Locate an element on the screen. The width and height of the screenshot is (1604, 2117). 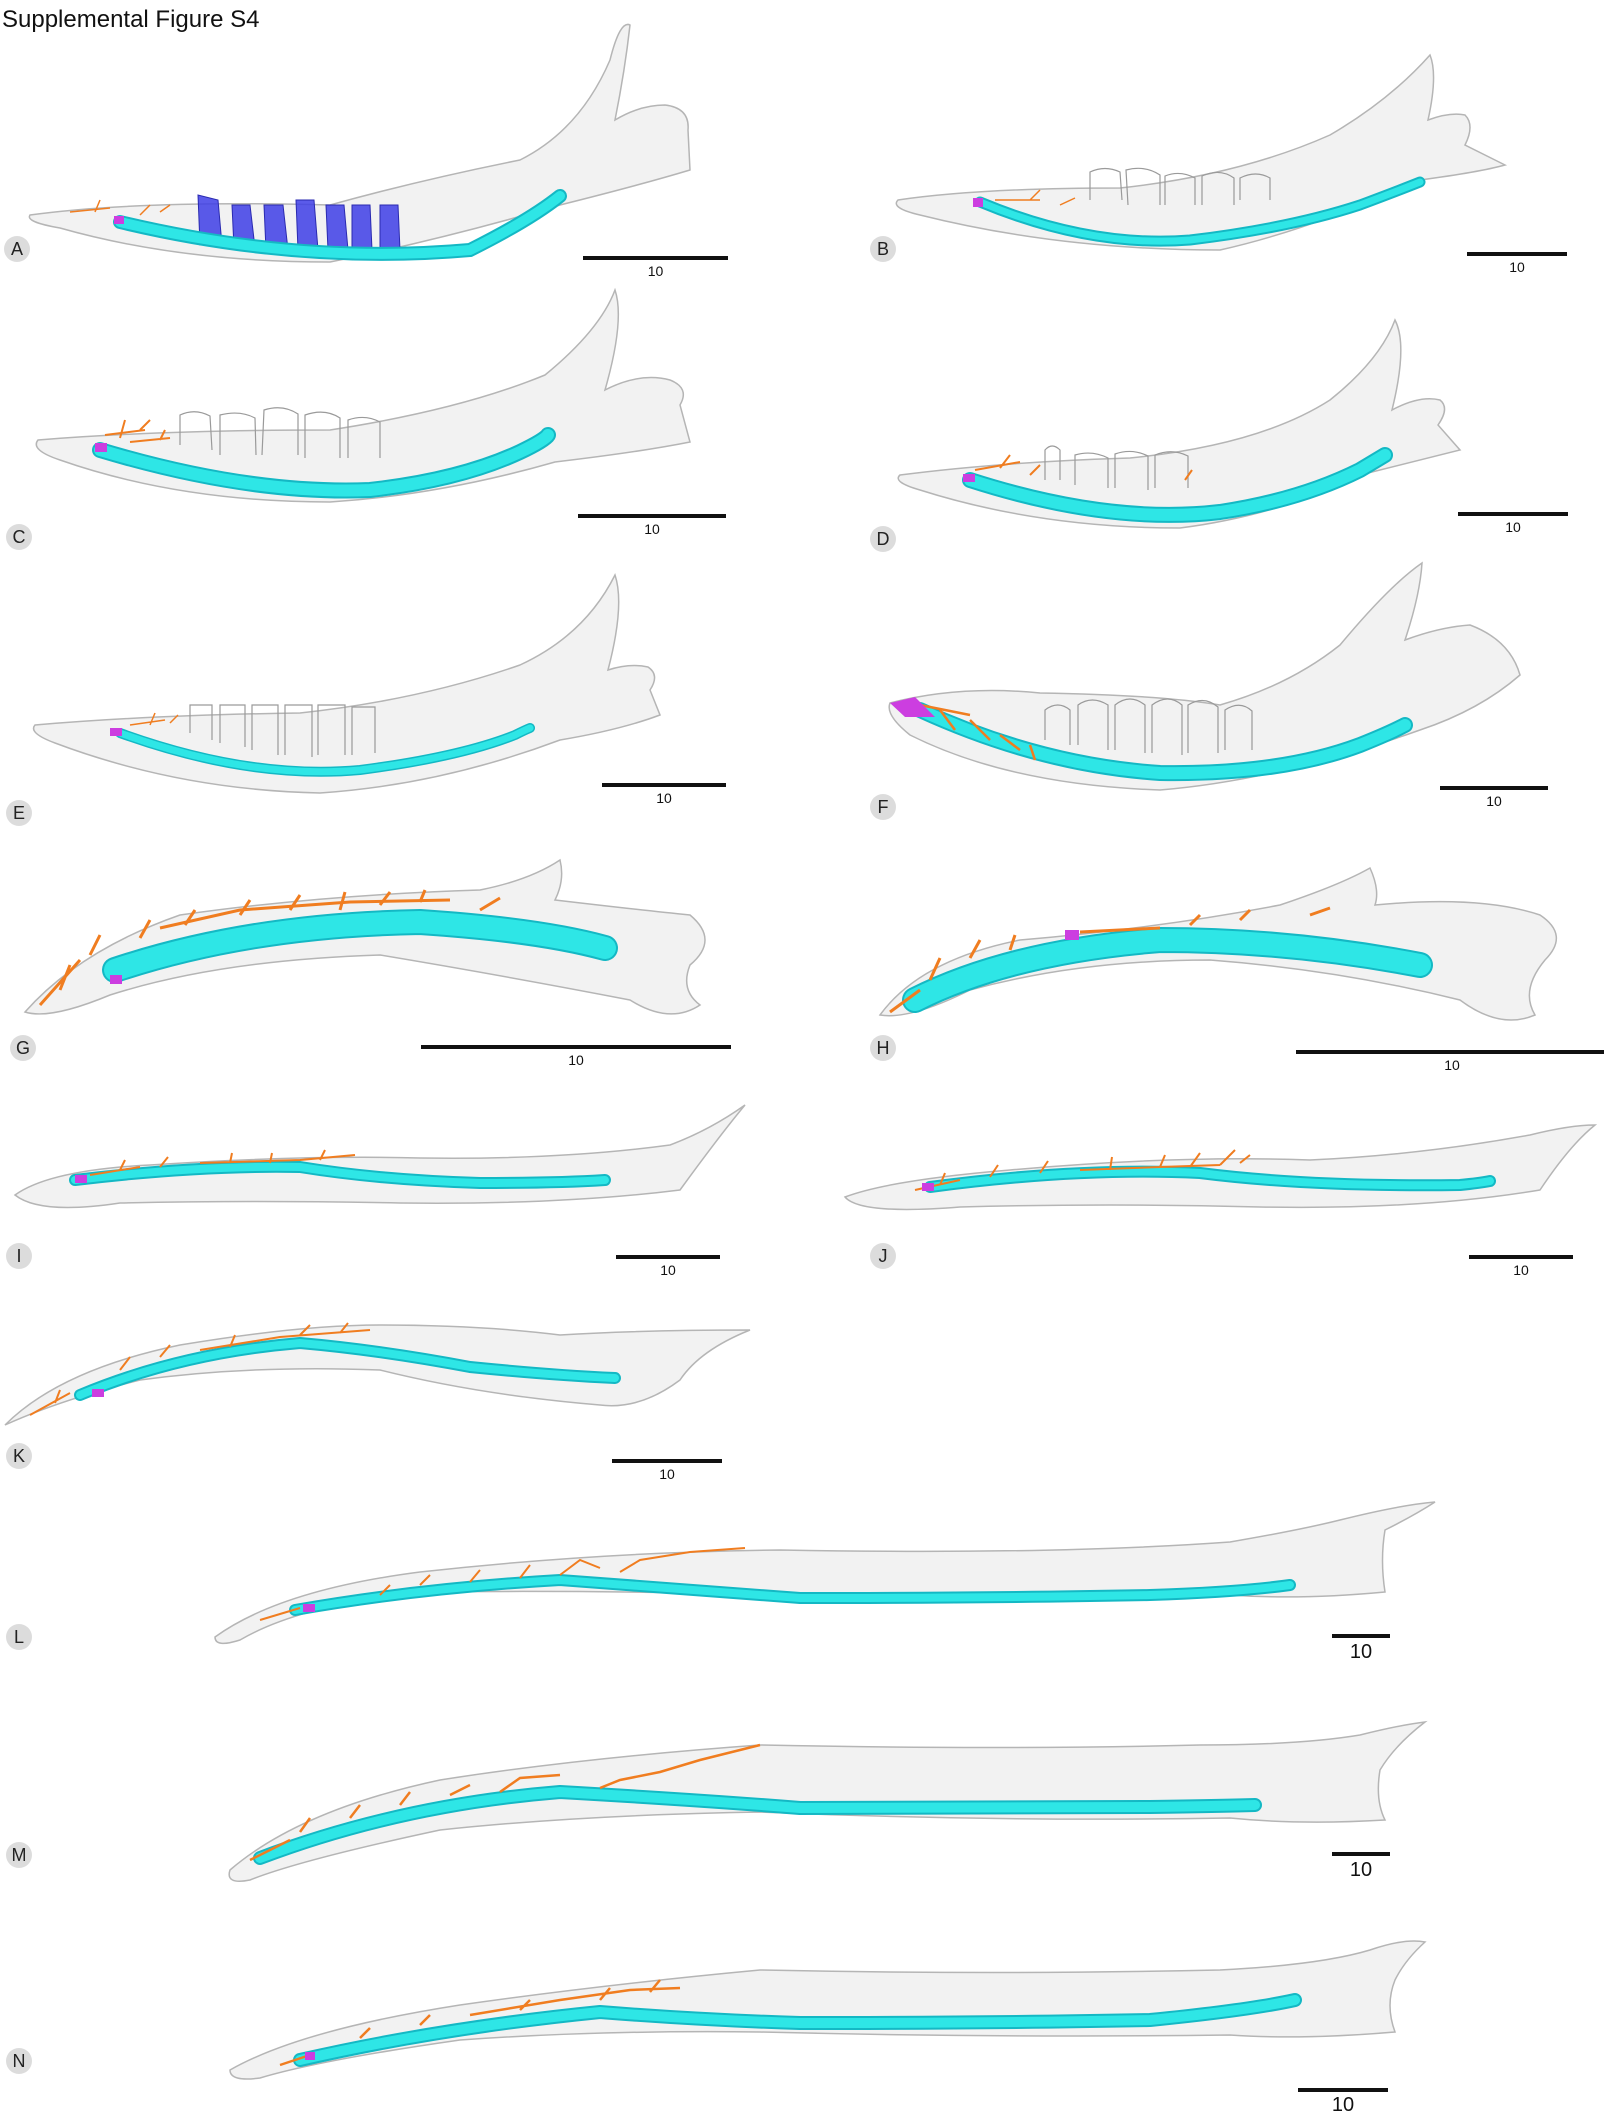
scale-label-m: 10 is located at coordinates (1361, 1870).